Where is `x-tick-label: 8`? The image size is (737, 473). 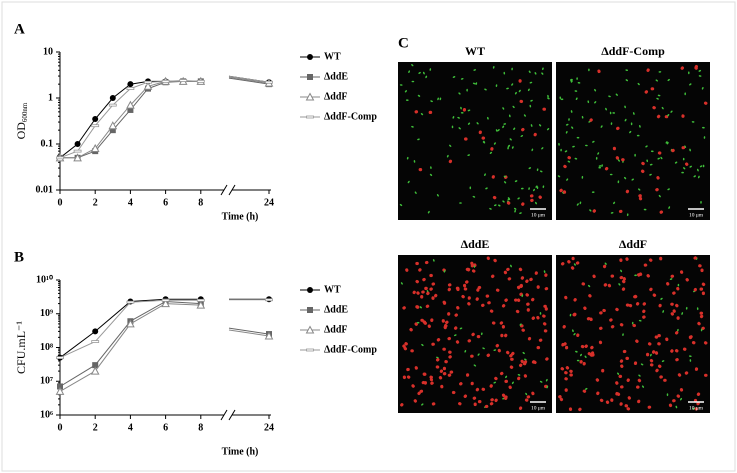
x-tick-label: 8 is located at coordinates (200, 427).